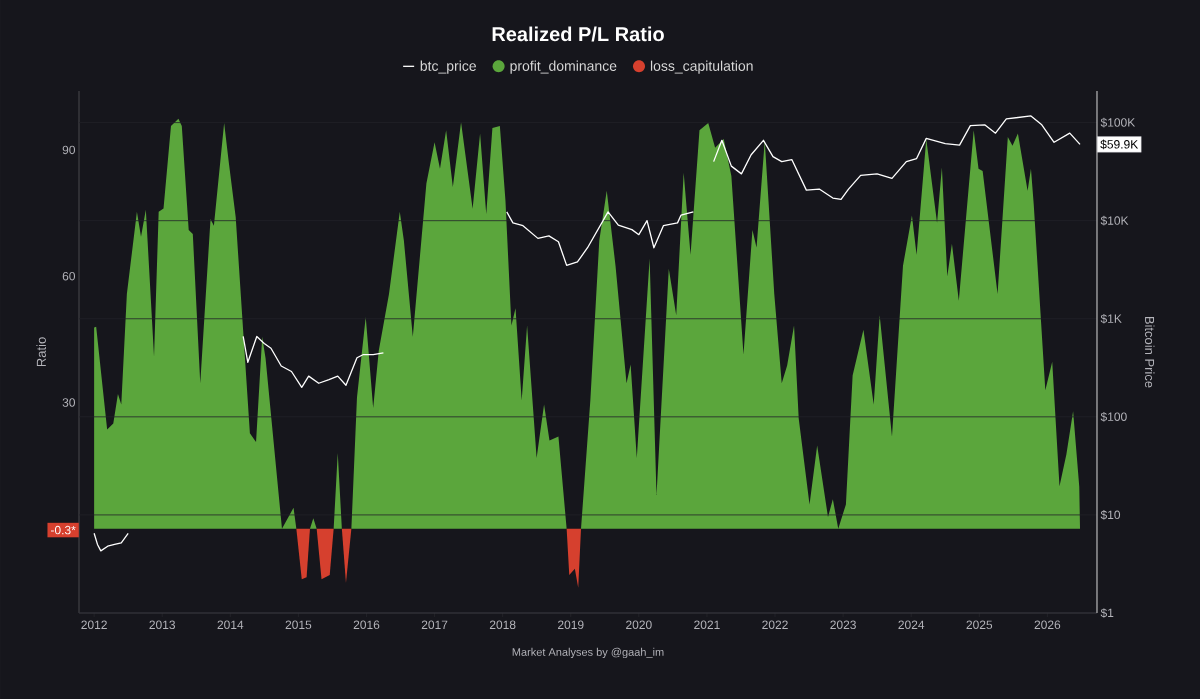  Describe the element at coordinates (563, 67) in the screenshot. I see `legend-label: profit_dominance` at that location.